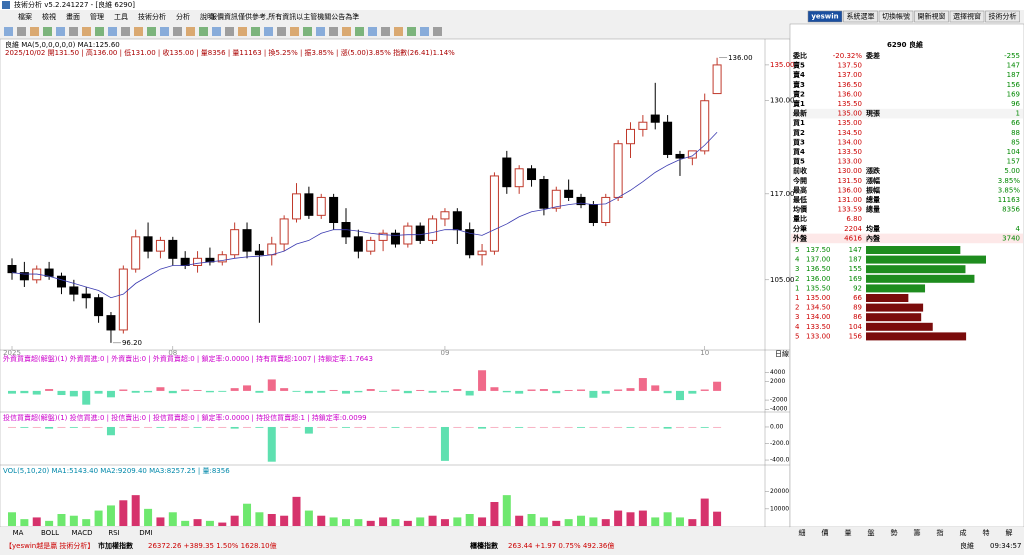 The width and height of the screenshot is (1024, 555). What do you see at coordinates (1009, 532) in the screenshot?
I see `side-tab: 解` at bounding box center [1009, 532].